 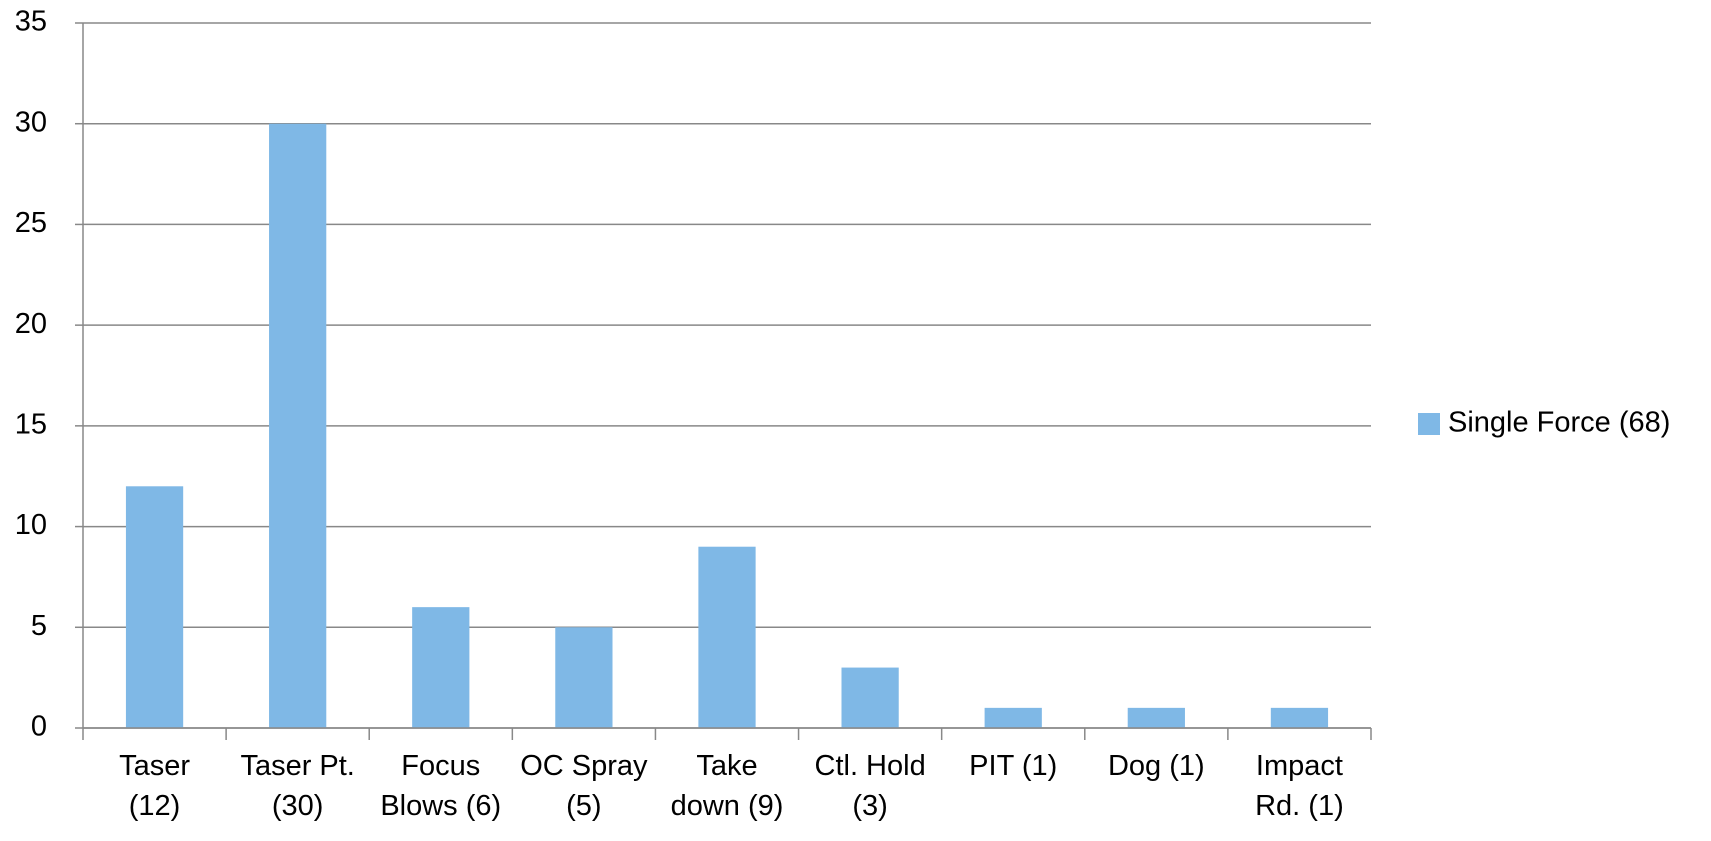 What do you see at coordinates (727, 786) in the screenshot?
I see `x-tick-label: Take down (9)` at bounding box center [727, 786].